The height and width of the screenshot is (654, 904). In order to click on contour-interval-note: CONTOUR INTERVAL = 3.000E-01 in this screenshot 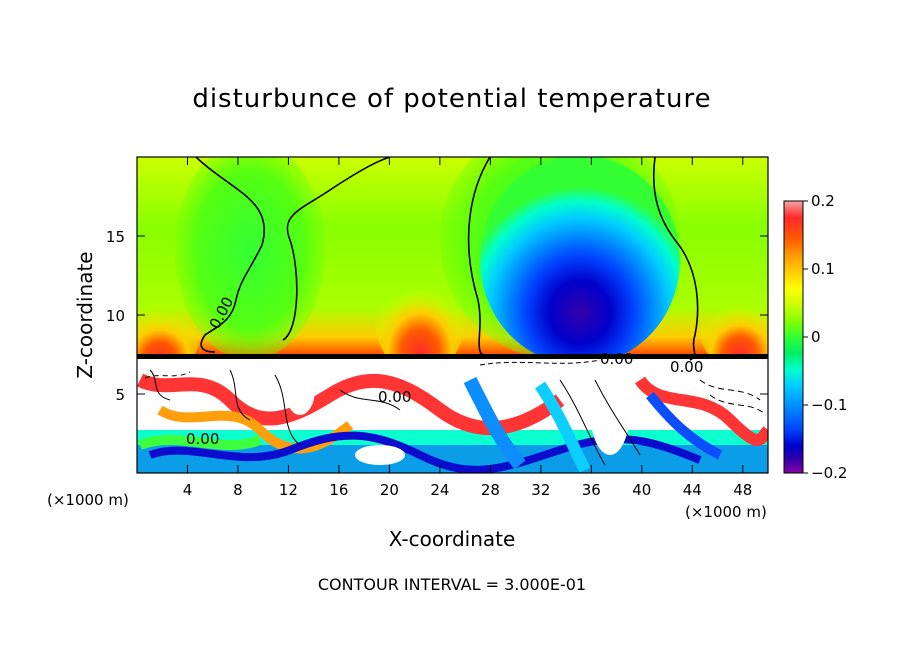, I will do `click(452, 584)`.